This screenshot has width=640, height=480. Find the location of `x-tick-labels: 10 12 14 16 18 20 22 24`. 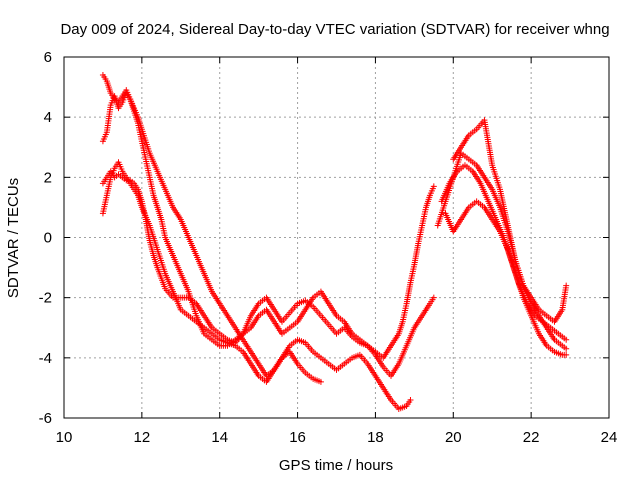

x-tick-labels: 10 12 14 16 18 20 22 24 is located at coordinates (337, 437).